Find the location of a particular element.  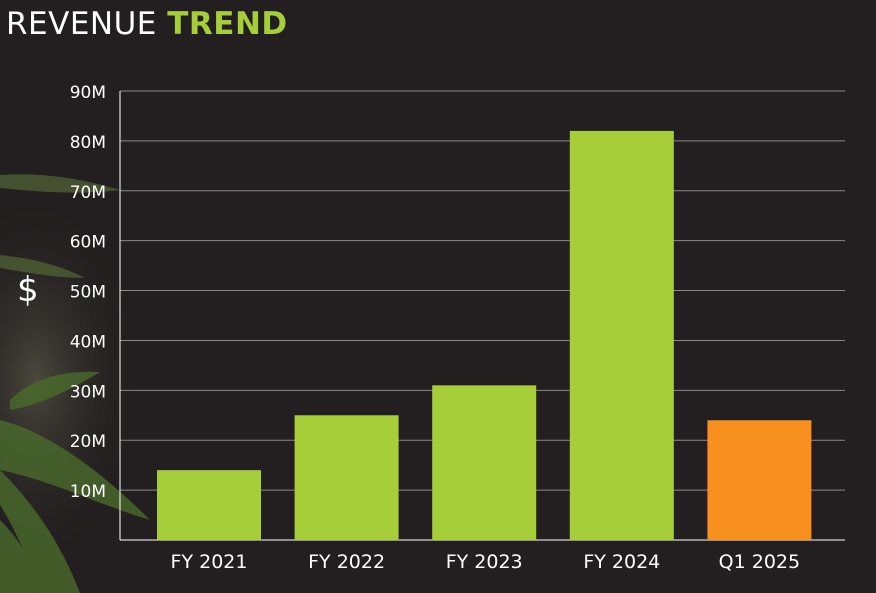

y-tick-label: 20M is located at coordinates (88, 442).